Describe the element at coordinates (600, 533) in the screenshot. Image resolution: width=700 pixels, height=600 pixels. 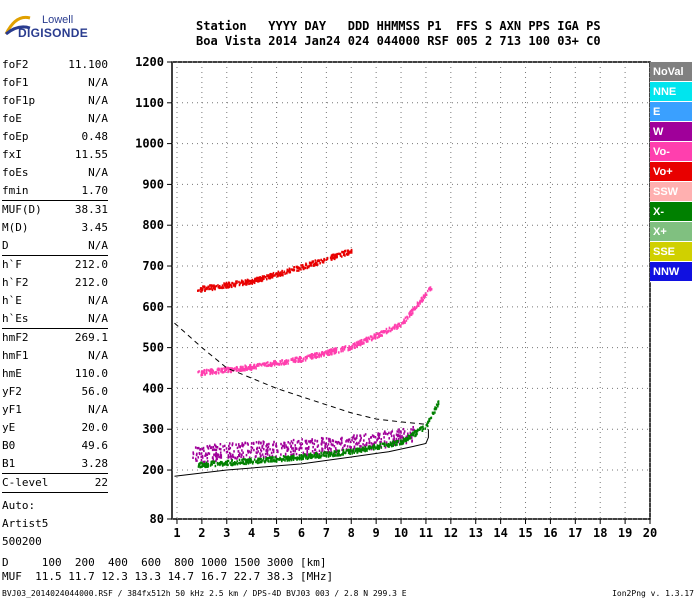
I see `x-tick-label: 18` at that location.